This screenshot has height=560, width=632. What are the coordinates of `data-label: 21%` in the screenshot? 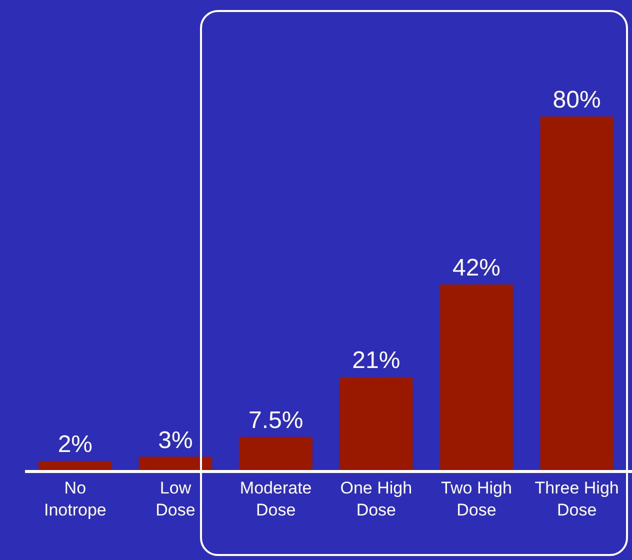 It's located at (376, 360).